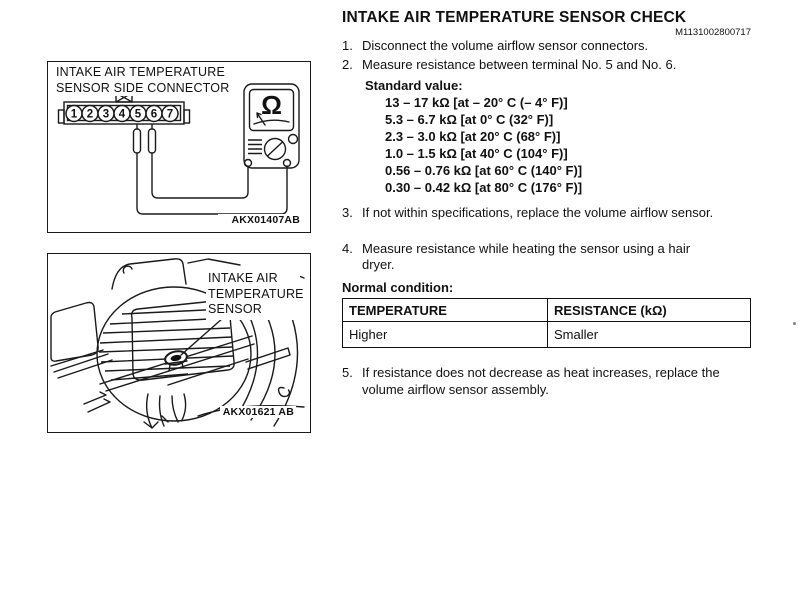  What do you see at coordinates (271, 126) in the screenshot?
I see `ohmmeter-icon: Ω` at bounding box center [271, 126].